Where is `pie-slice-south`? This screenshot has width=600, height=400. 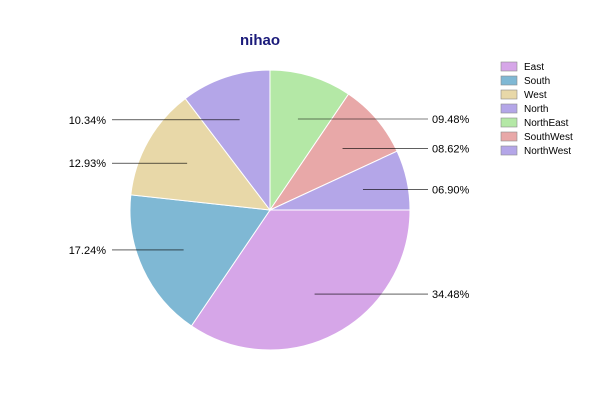
pie-slice-south is located at coordinates (200, 260).